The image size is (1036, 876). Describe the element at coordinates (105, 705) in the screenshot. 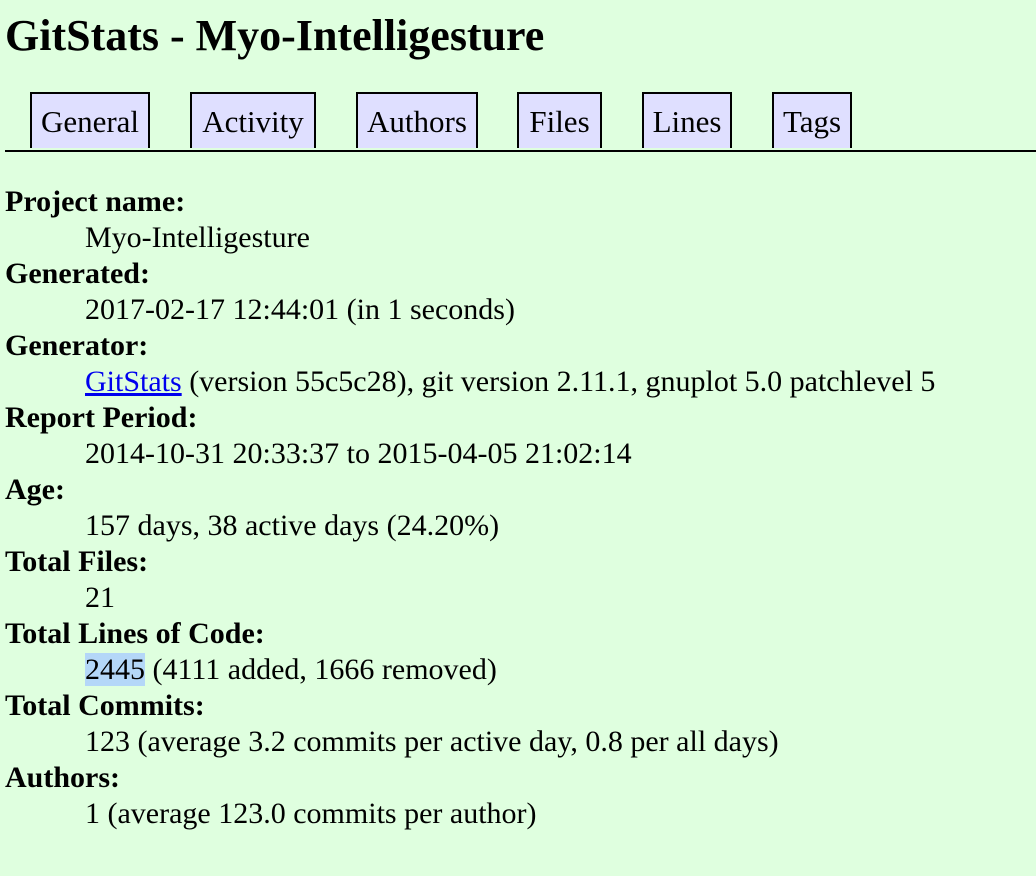

I see `total-commits-label: Total Commits:` at that location.